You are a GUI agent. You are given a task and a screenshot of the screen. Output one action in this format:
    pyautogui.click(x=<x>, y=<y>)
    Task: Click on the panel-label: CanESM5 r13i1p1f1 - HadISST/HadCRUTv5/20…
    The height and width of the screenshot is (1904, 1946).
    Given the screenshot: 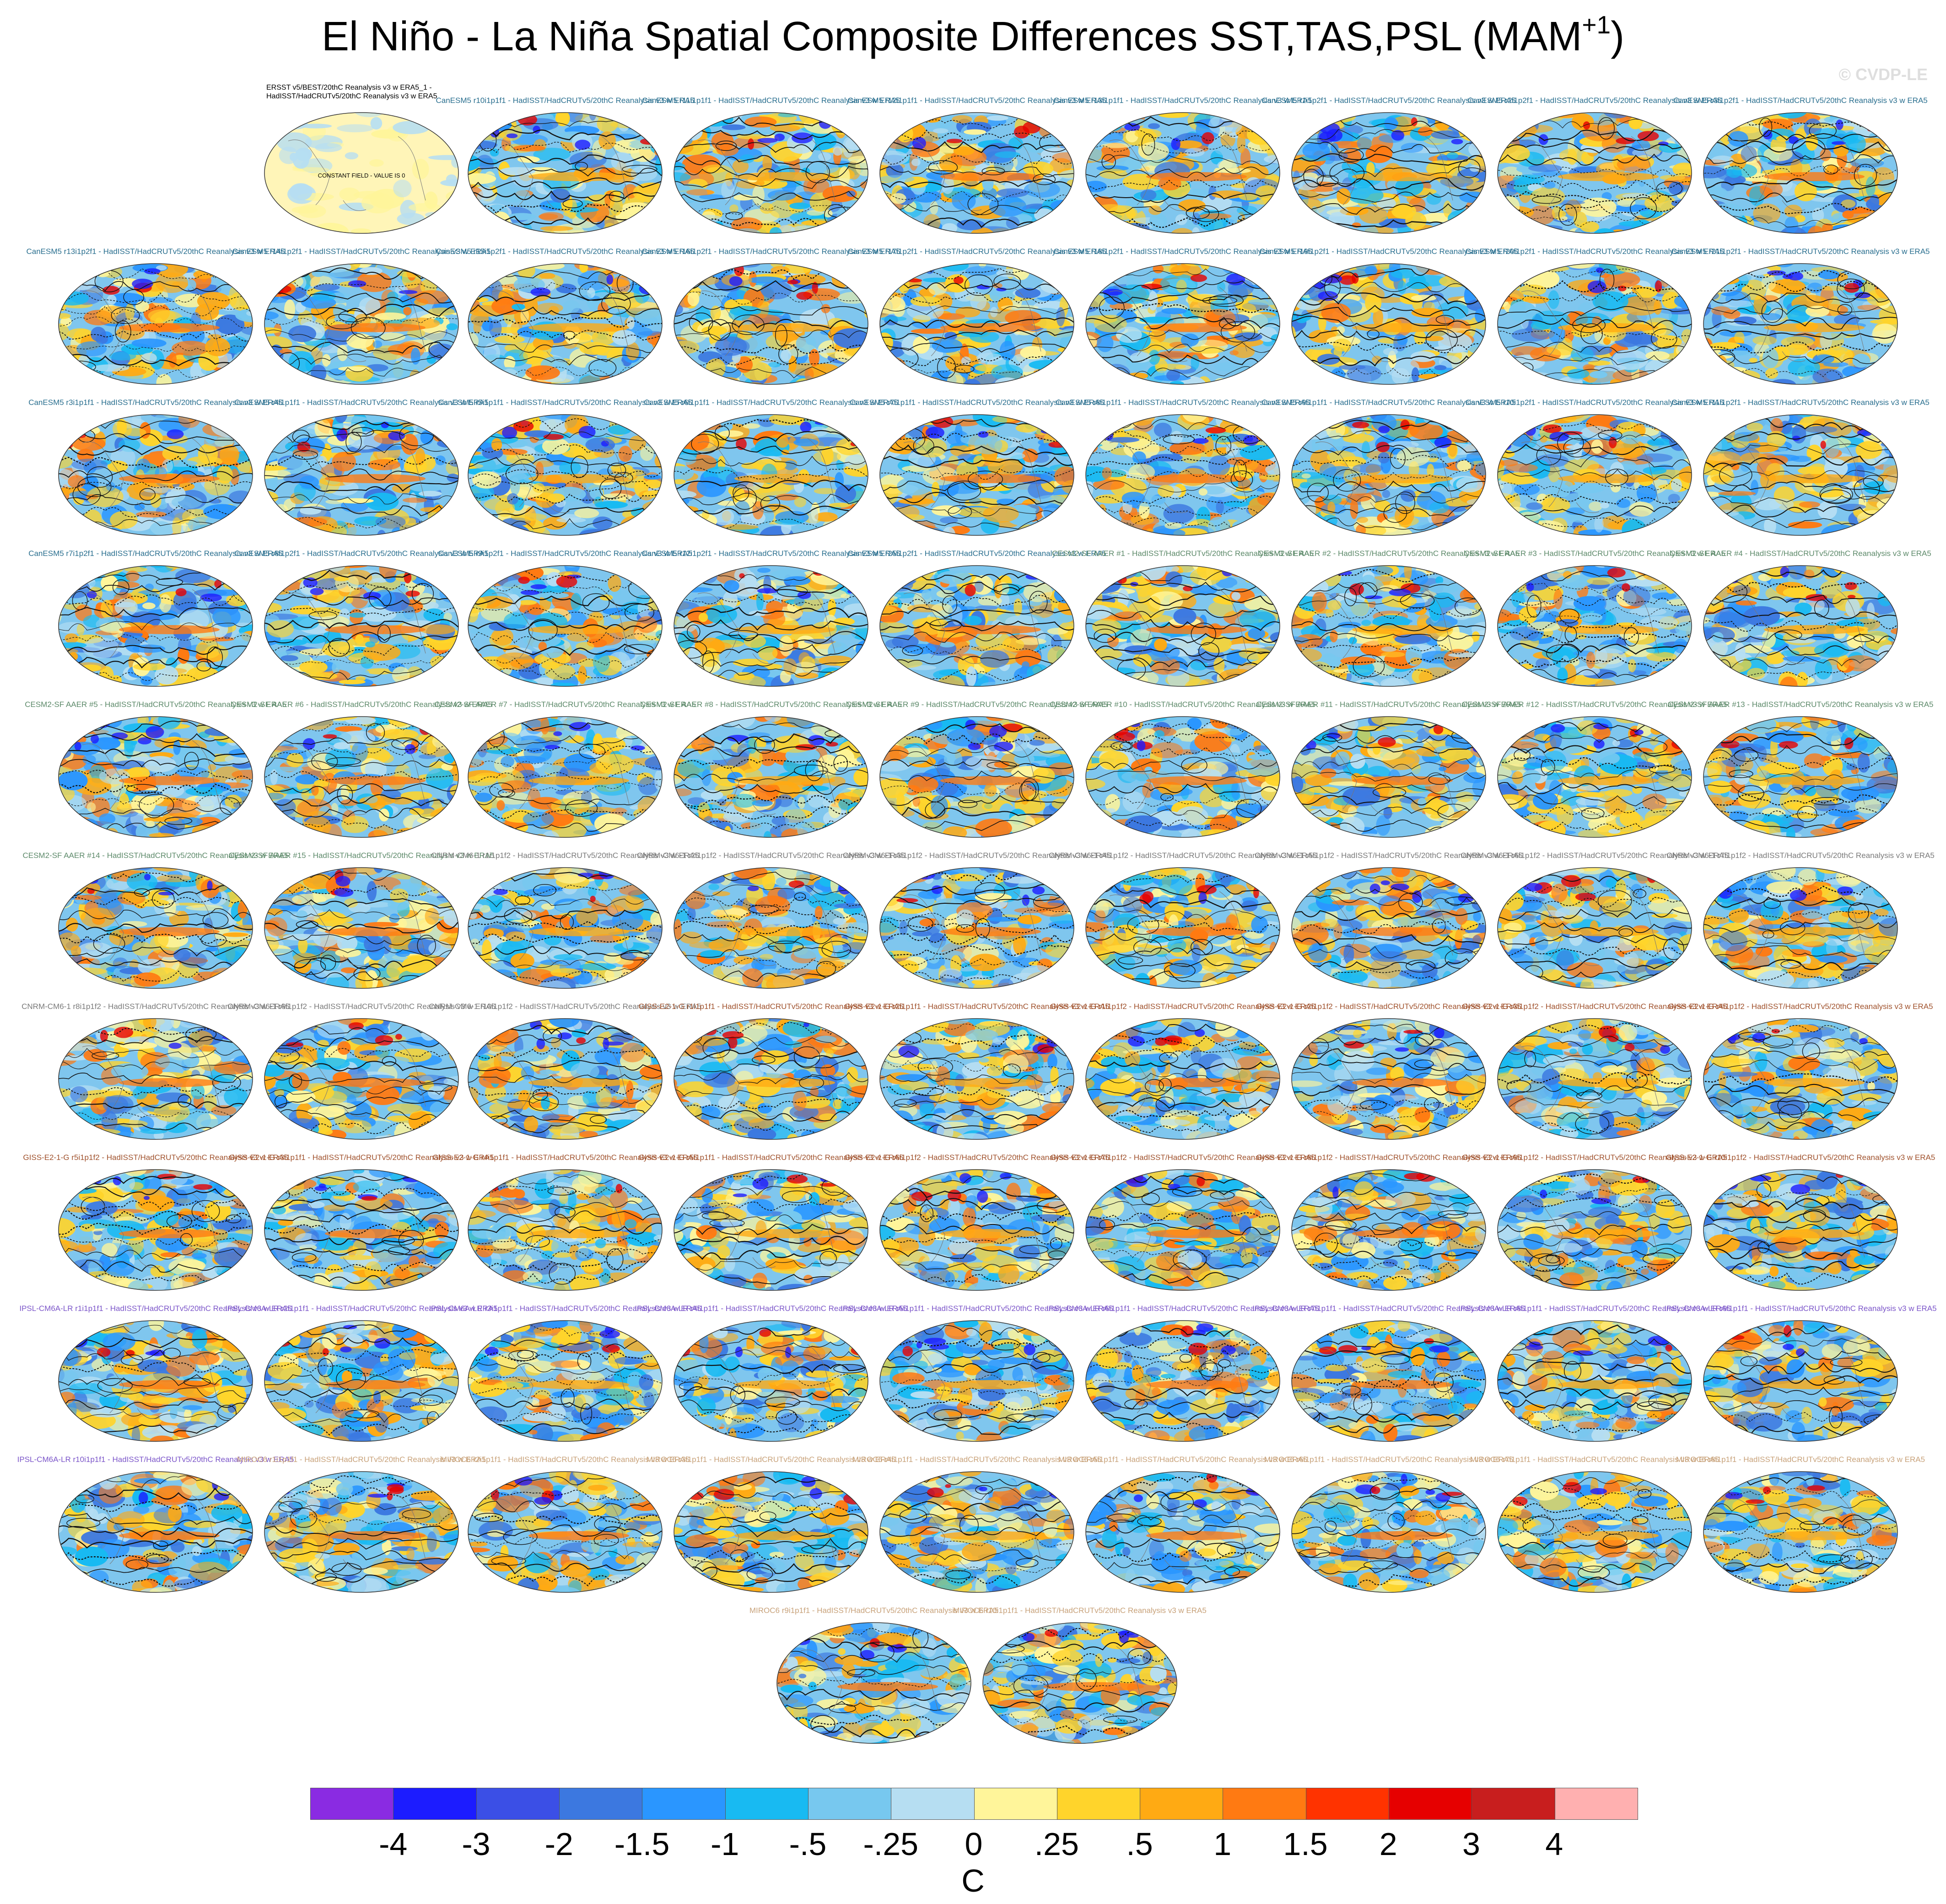 What is the action you would take?
    pyautogui.click(x=1182, y=100)
    